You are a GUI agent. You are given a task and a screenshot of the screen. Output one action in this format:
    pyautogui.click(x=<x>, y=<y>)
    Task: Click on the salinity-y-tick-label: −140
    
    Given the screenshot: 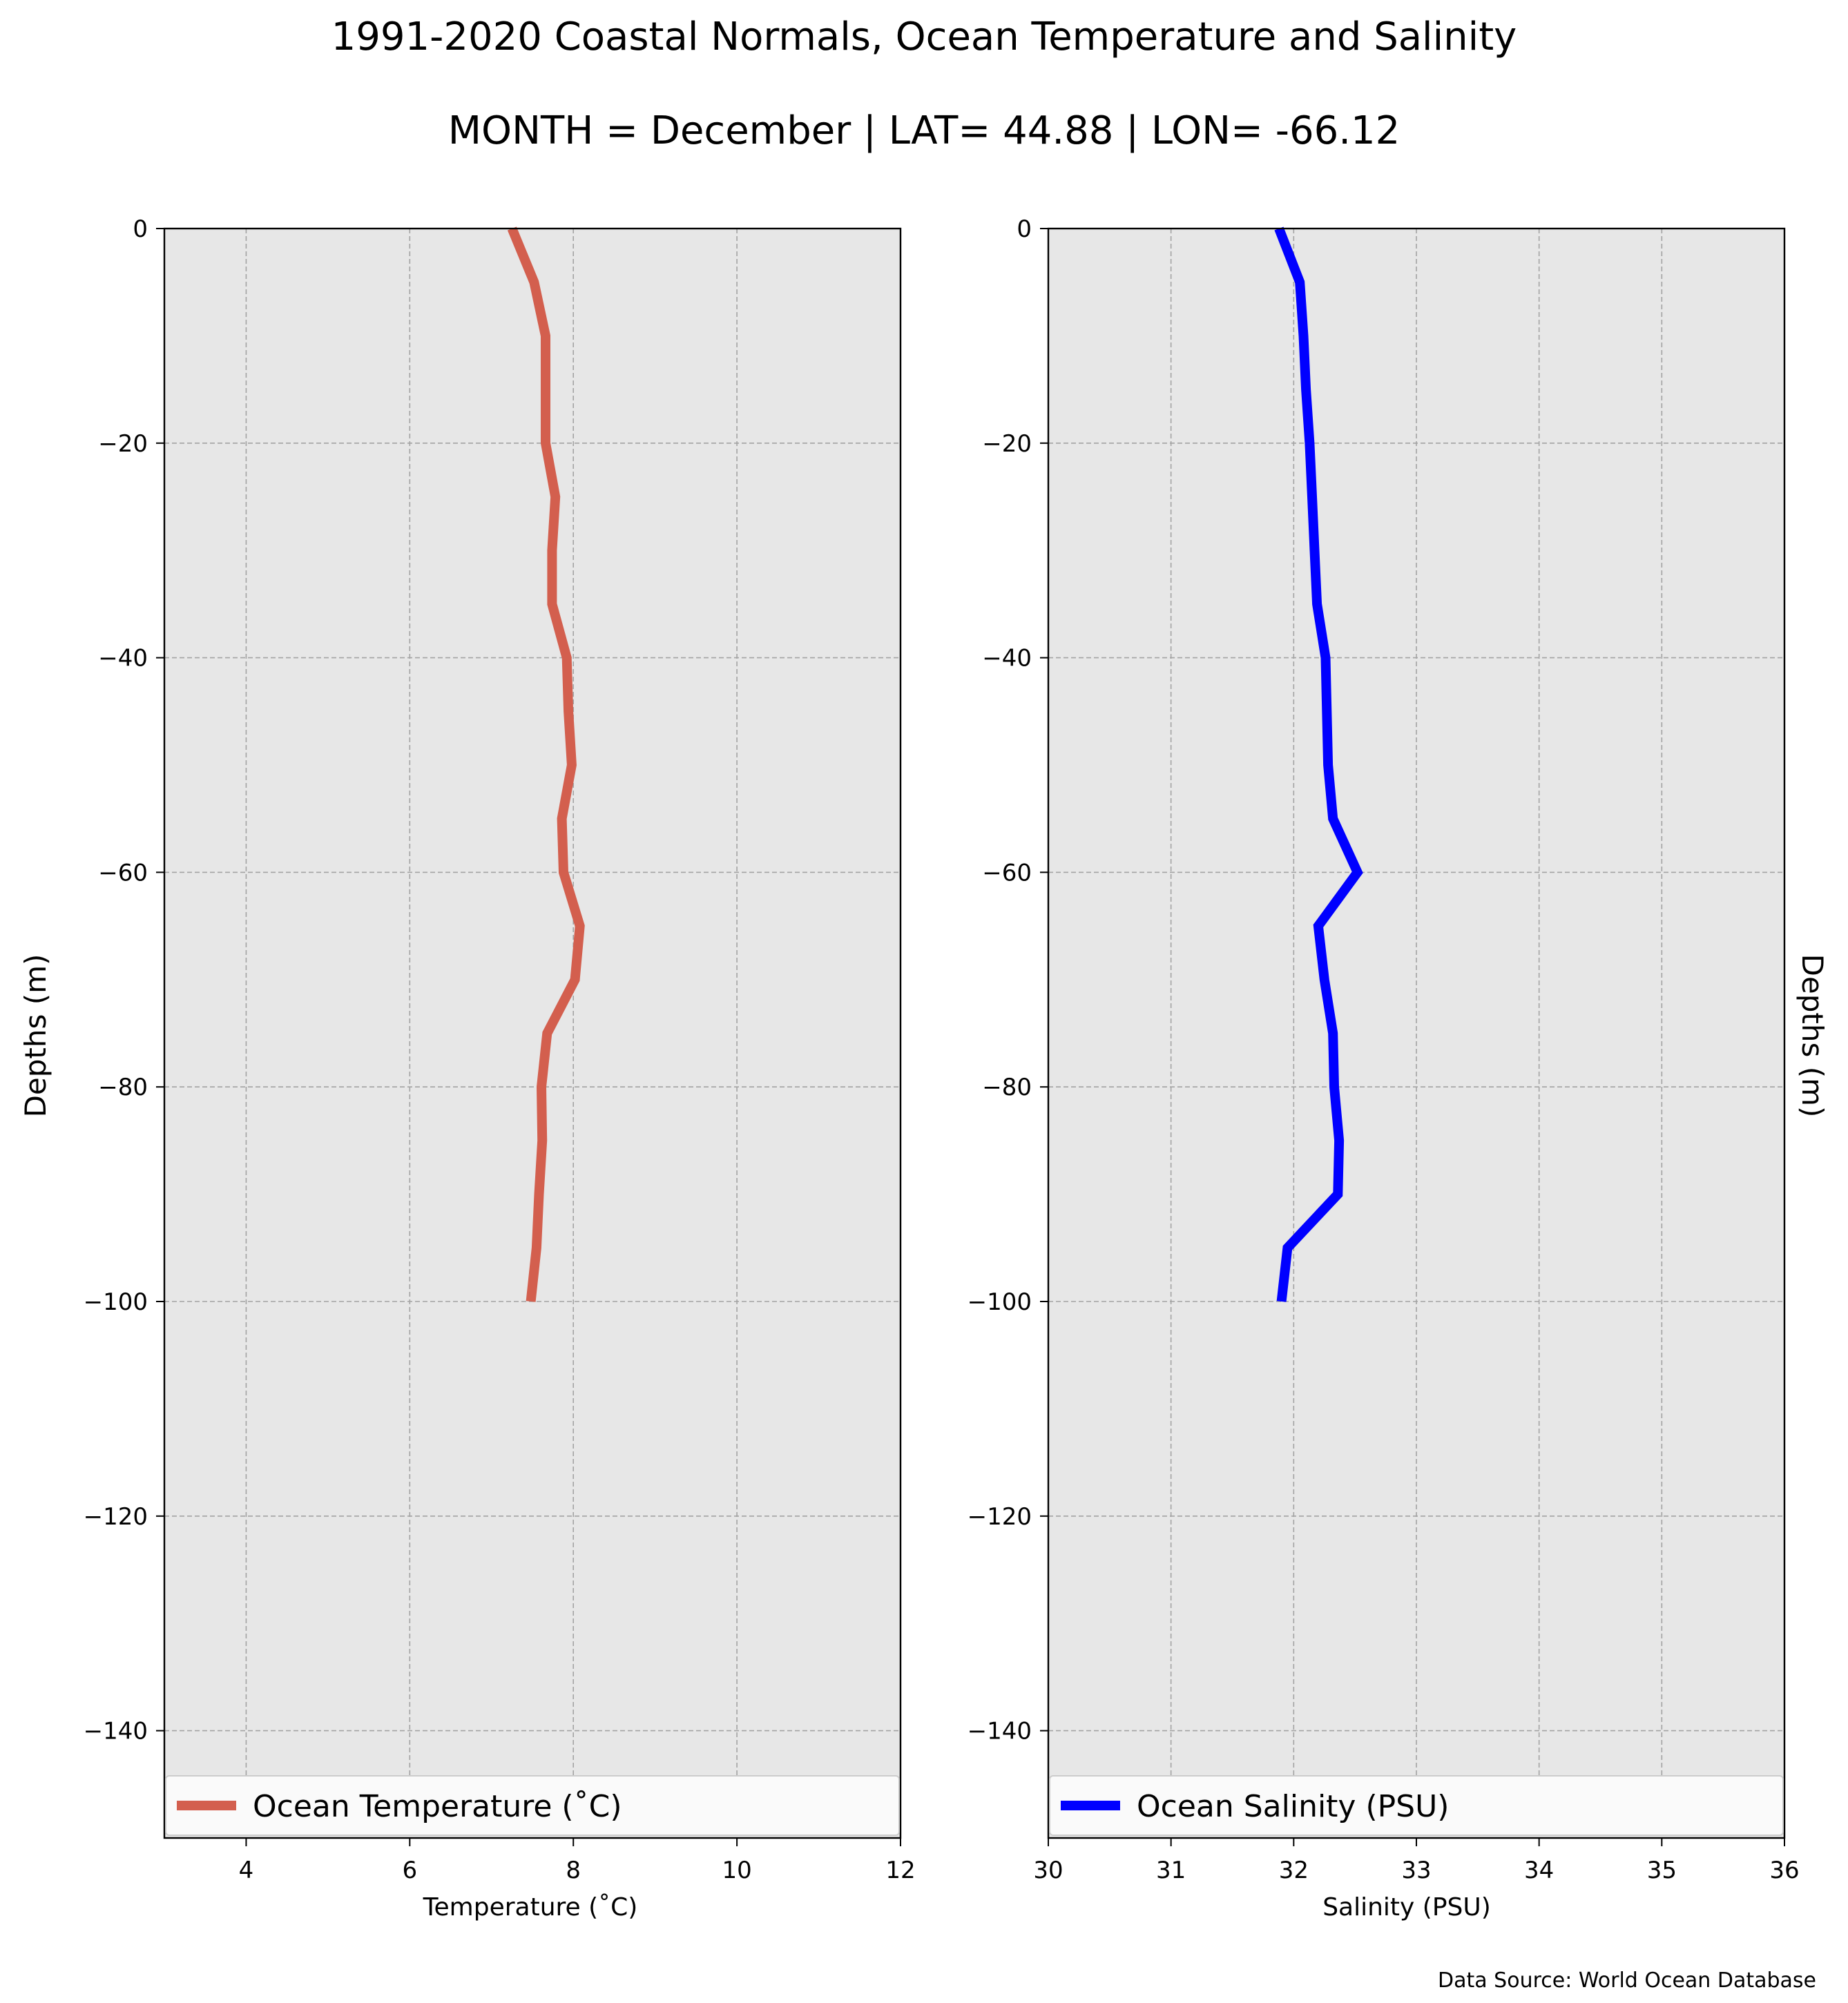 What is the action you would take?
    pyautogui.click(x=1000, y=1732)
    